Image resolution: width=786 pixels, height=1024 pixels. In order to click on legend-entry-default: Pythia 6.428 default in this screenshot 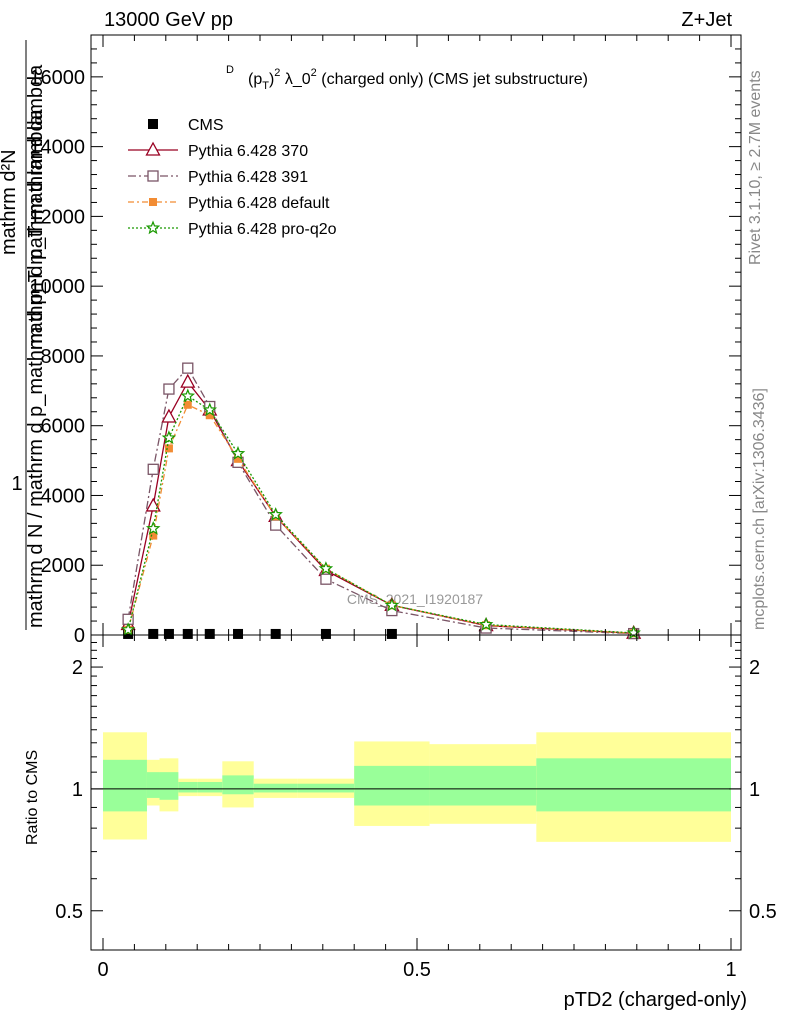, I will do `click(229, 203)`.